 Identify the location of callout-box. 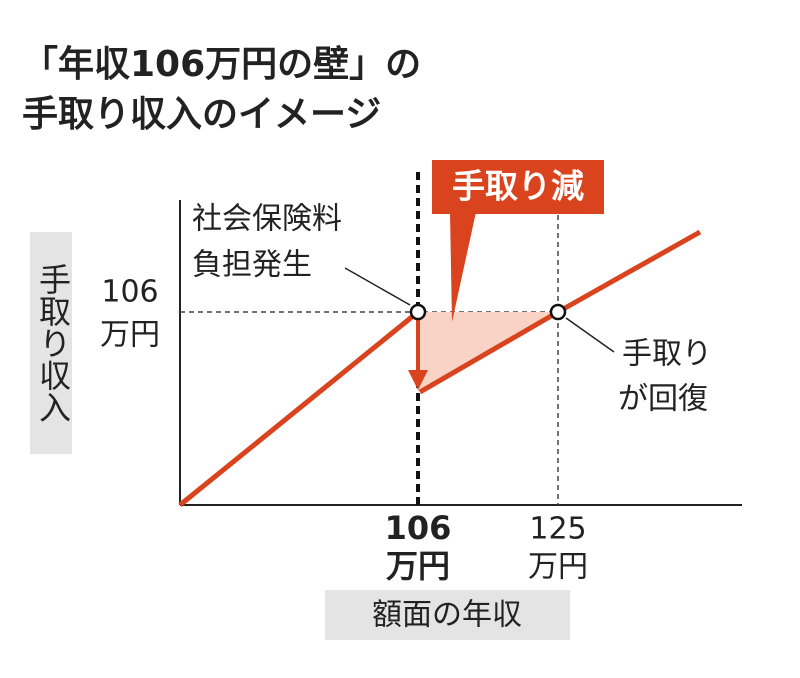
(518, 187).